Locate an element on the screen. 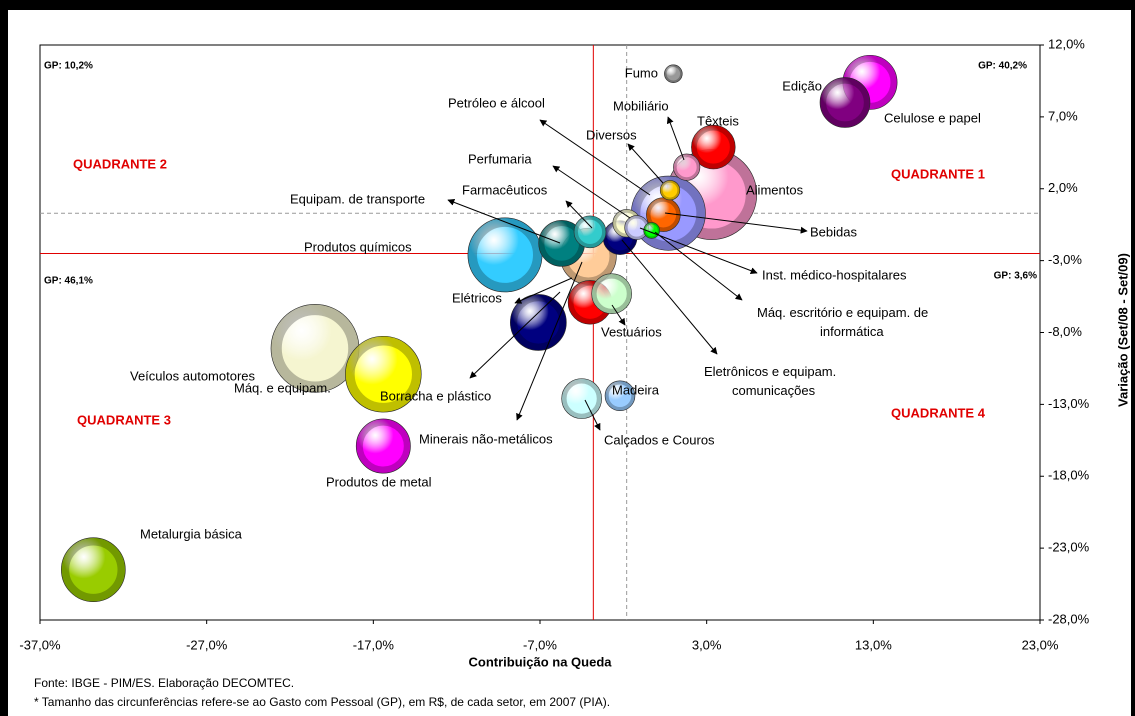 This screenshot has width=1135, height=716. y-tick-label: 7,0% is located at coordinates (1063, 115).